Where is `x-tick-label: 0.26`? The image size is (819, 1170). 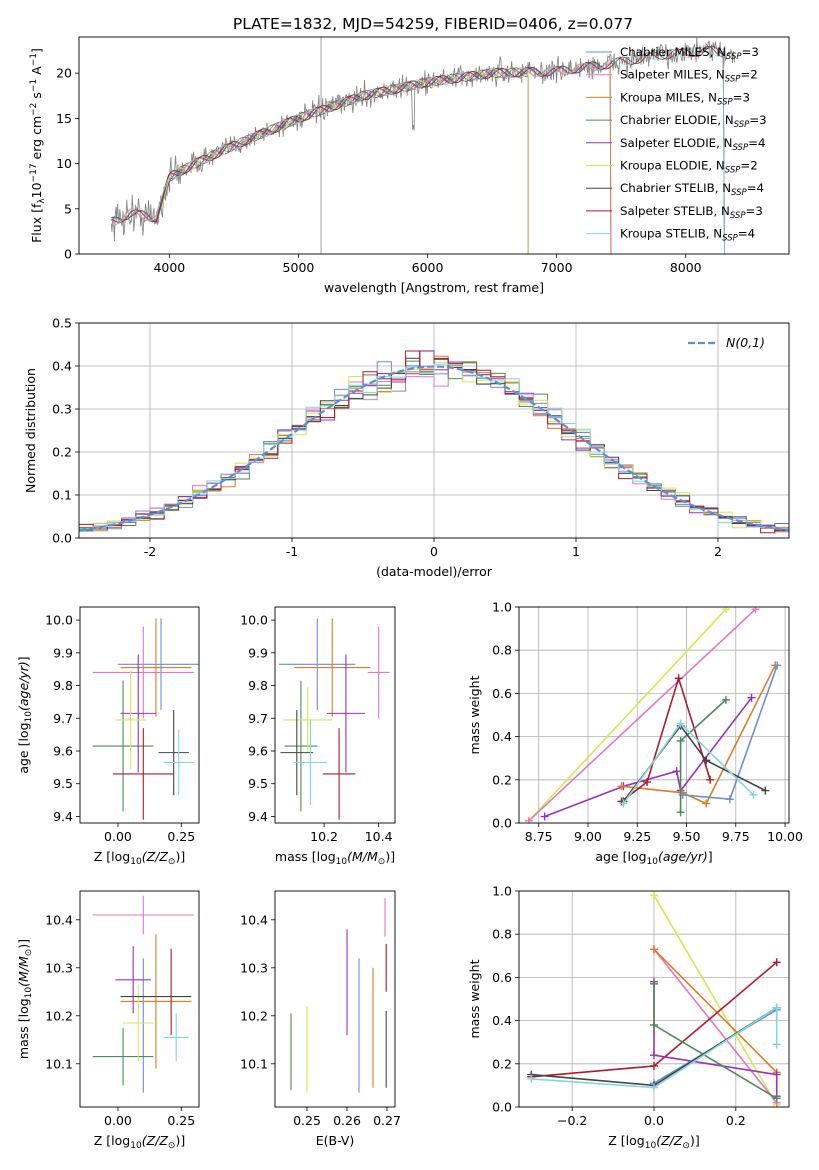
x-tick-label: 0.26 is located at coordinates (347, 1120).